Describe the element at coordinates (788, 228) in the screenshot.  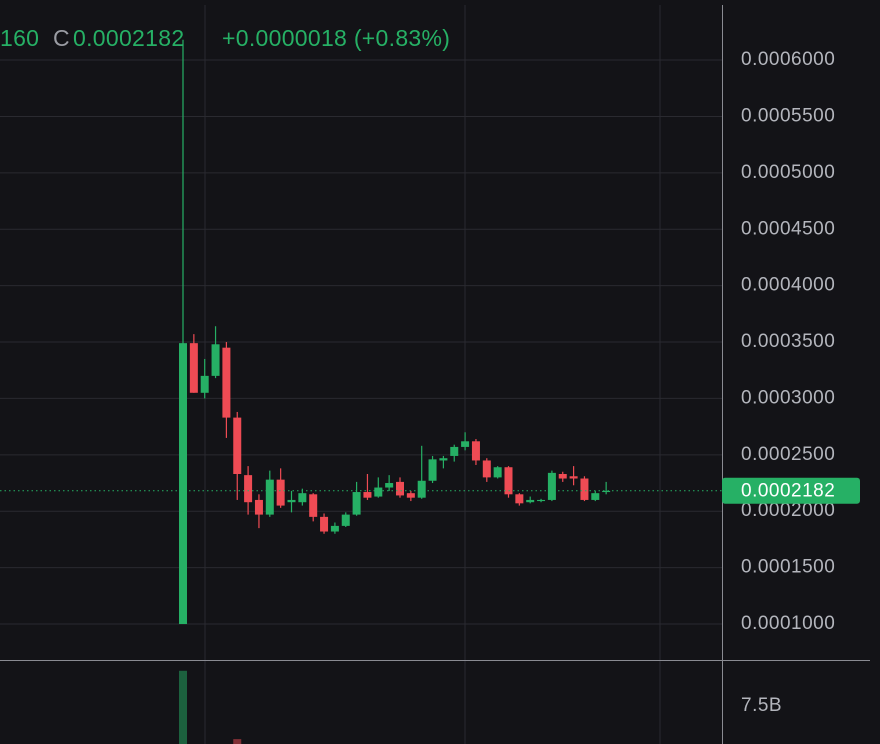
I see `y-tick-label: 0.0004500` at that location.